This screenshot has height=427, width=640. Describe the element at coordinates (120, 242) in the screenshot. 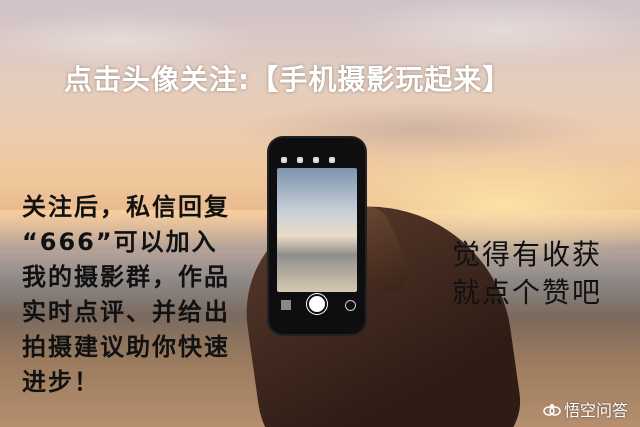

I see `left-line: “666”可以加入` at that location.